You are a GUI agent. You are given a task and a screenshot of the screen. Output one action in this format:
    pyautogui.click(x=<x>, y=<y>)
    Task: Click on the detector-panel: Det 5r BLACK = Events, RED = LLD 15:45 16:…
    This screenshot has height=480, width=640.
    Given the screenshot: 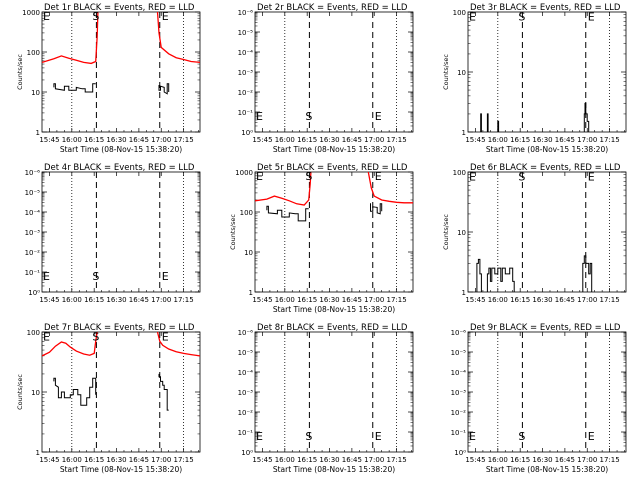 What is the action you would take?
    pyautogui.click(x=321, y=238)
    